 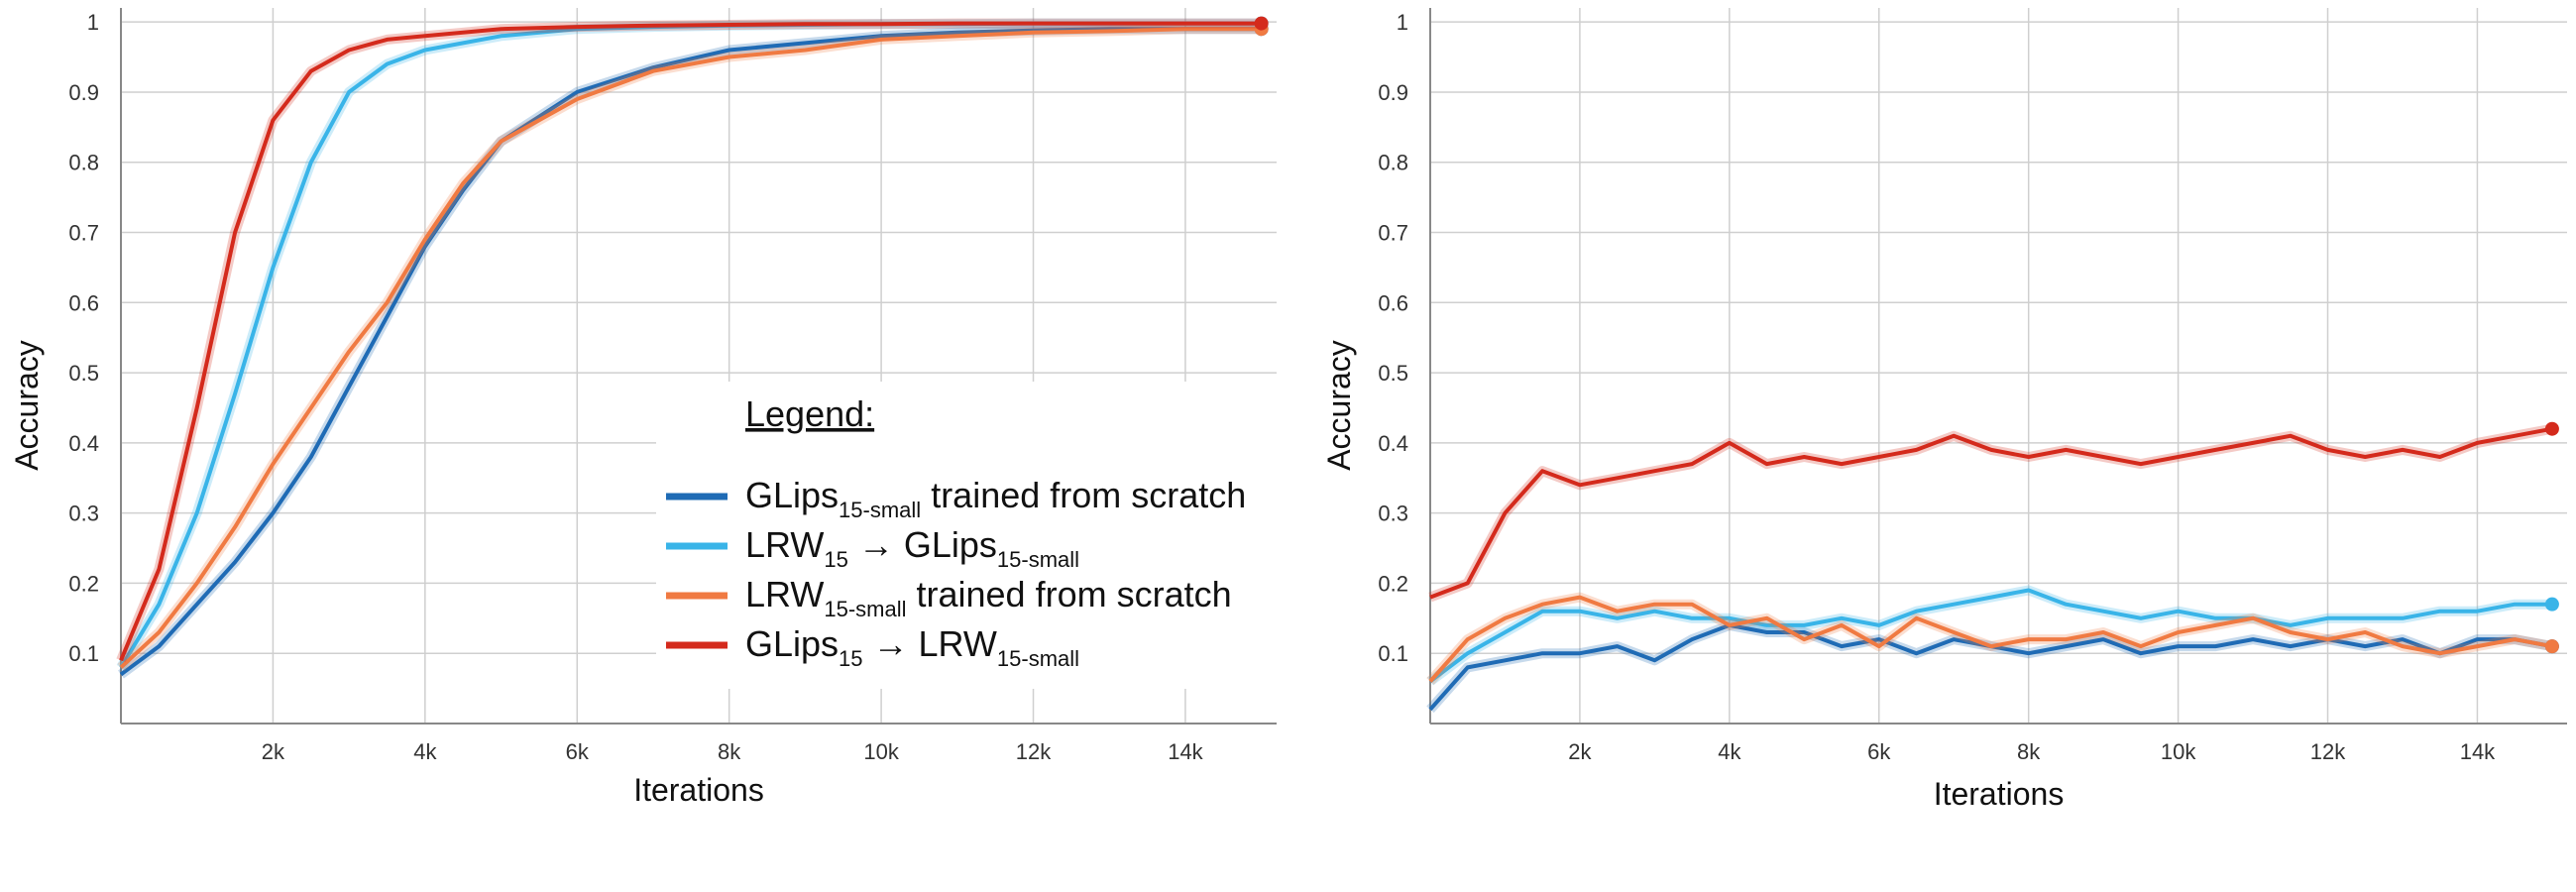 What do you see at coordinates (930, 644) in the screenshot?
I see `legend-text: → LRW` at bounding box center [930, 644].